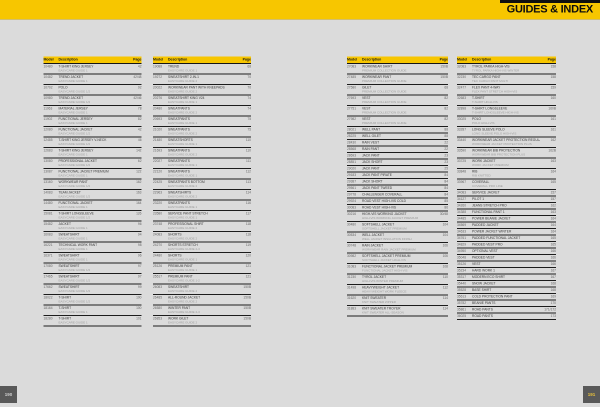 Image resolution: width=600 pixels, height=407 pixels. What do you see at coordinates (445, 245) in the screenshot?
I see `page-cell: 106` at bounding box center [445, 245].